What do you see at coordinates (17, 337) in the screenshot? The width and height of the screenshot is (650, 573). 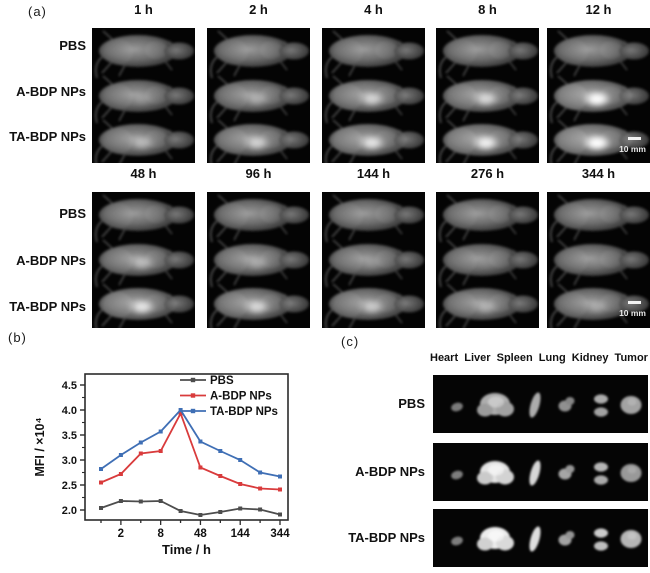 I see `panel-b-label: (b)` at bounding box center [17, 337].